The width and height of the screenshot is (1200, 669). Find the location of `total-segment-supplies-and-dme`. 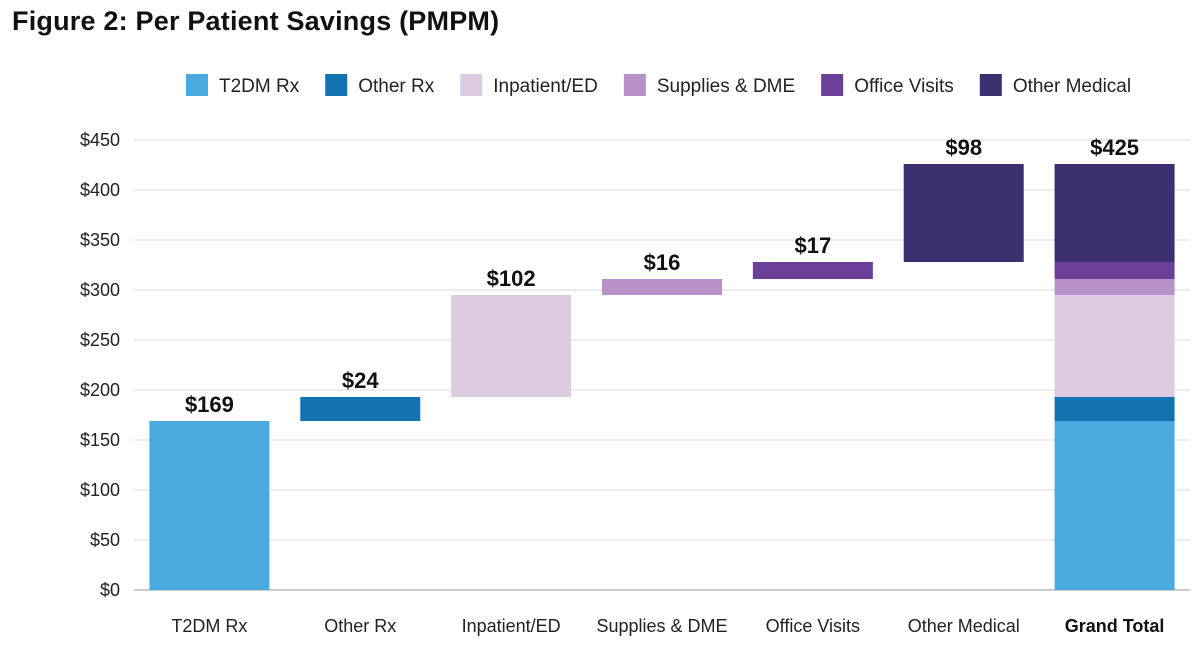

total-segment-supplies-and-dme is located at coordinates (1114, 287).